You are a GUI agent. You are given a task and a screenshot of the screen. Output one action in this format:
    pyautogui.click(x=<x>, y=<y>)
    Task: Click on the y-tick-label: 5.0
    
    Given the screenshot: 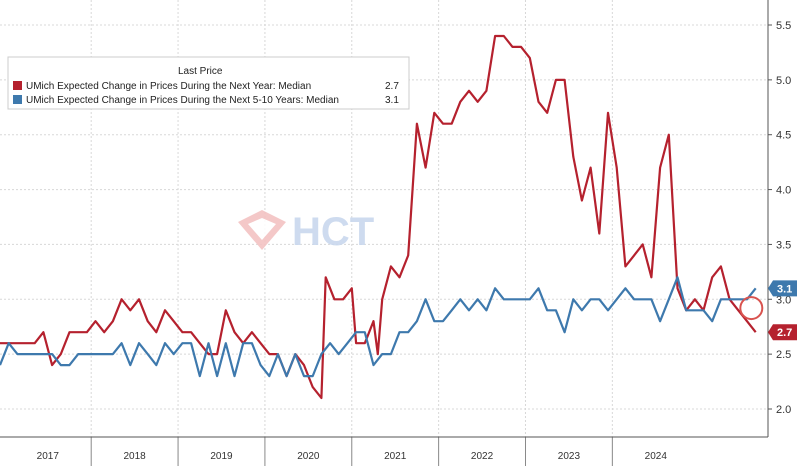 What is the action you would take?
    pyautogui.click(x=783, y=81)
    